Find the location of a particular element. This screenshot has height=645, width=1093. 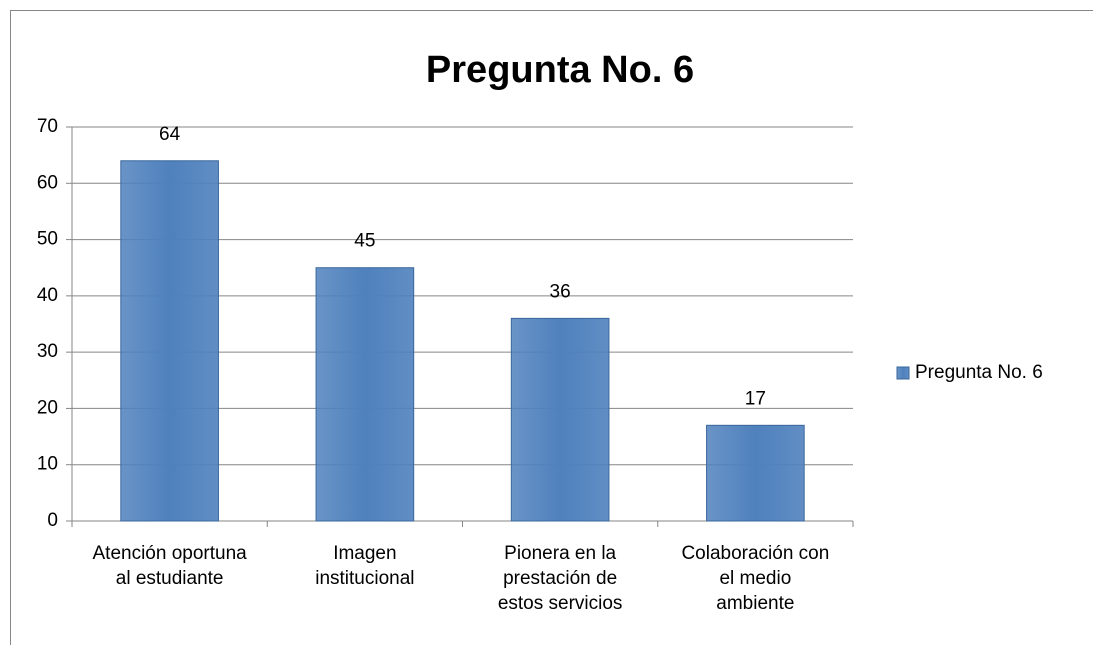

y-tick-label: 10 is located at coordinates (47, 464).